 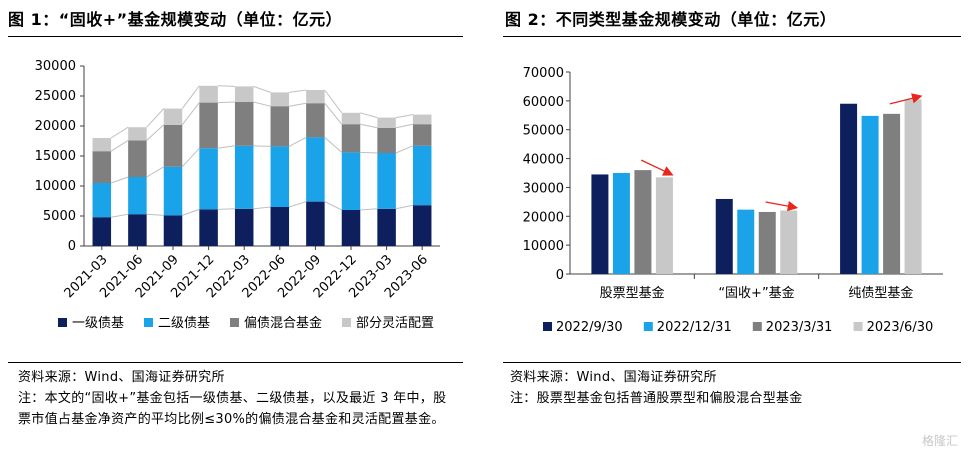 I want to click on watermark-logo: 格隆汇, so click(x=939, y=441).